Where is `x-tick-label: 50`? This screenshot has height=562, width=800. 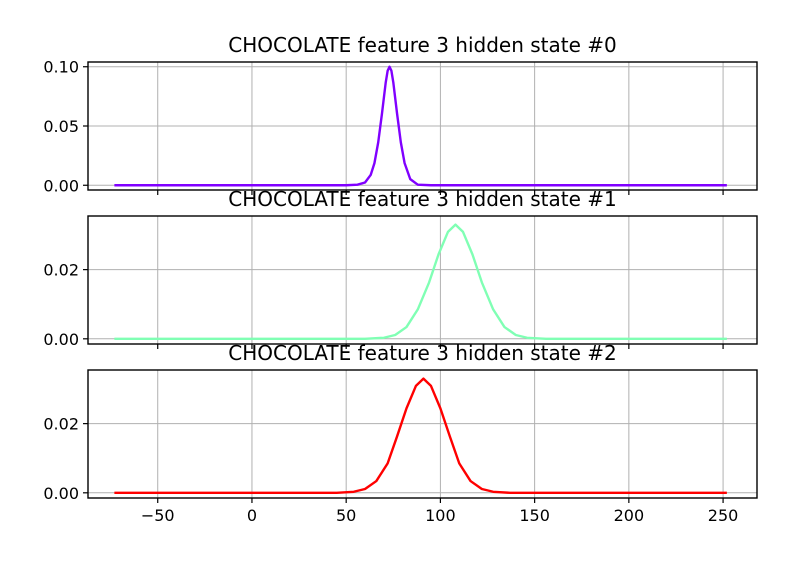
x-tick-label: 50 is located at coordinates (346, 515).